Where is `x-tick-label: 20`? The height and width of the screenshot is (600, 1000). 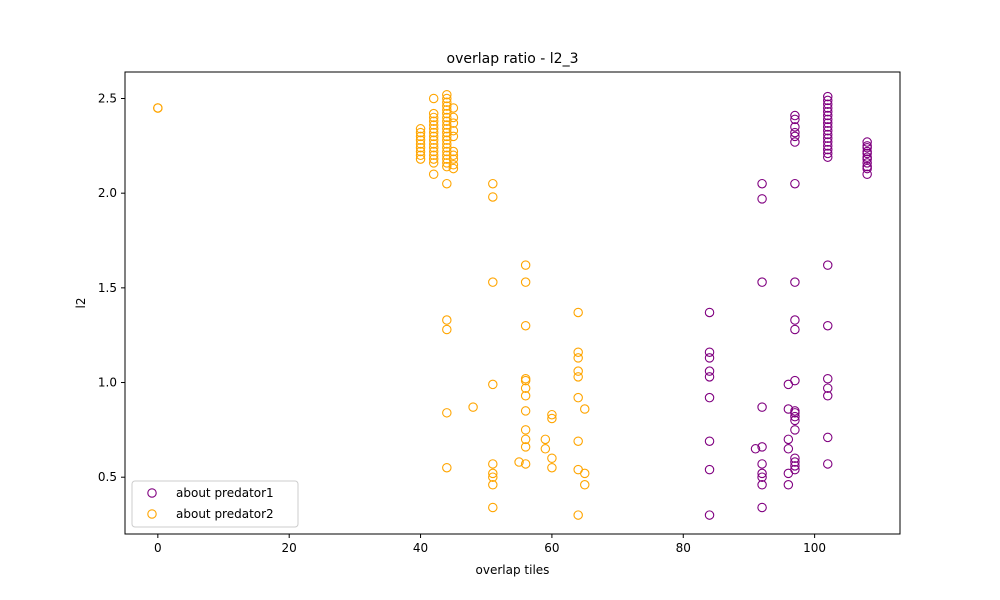 x-tick-label: 20 is located at coordinates (289, 548).